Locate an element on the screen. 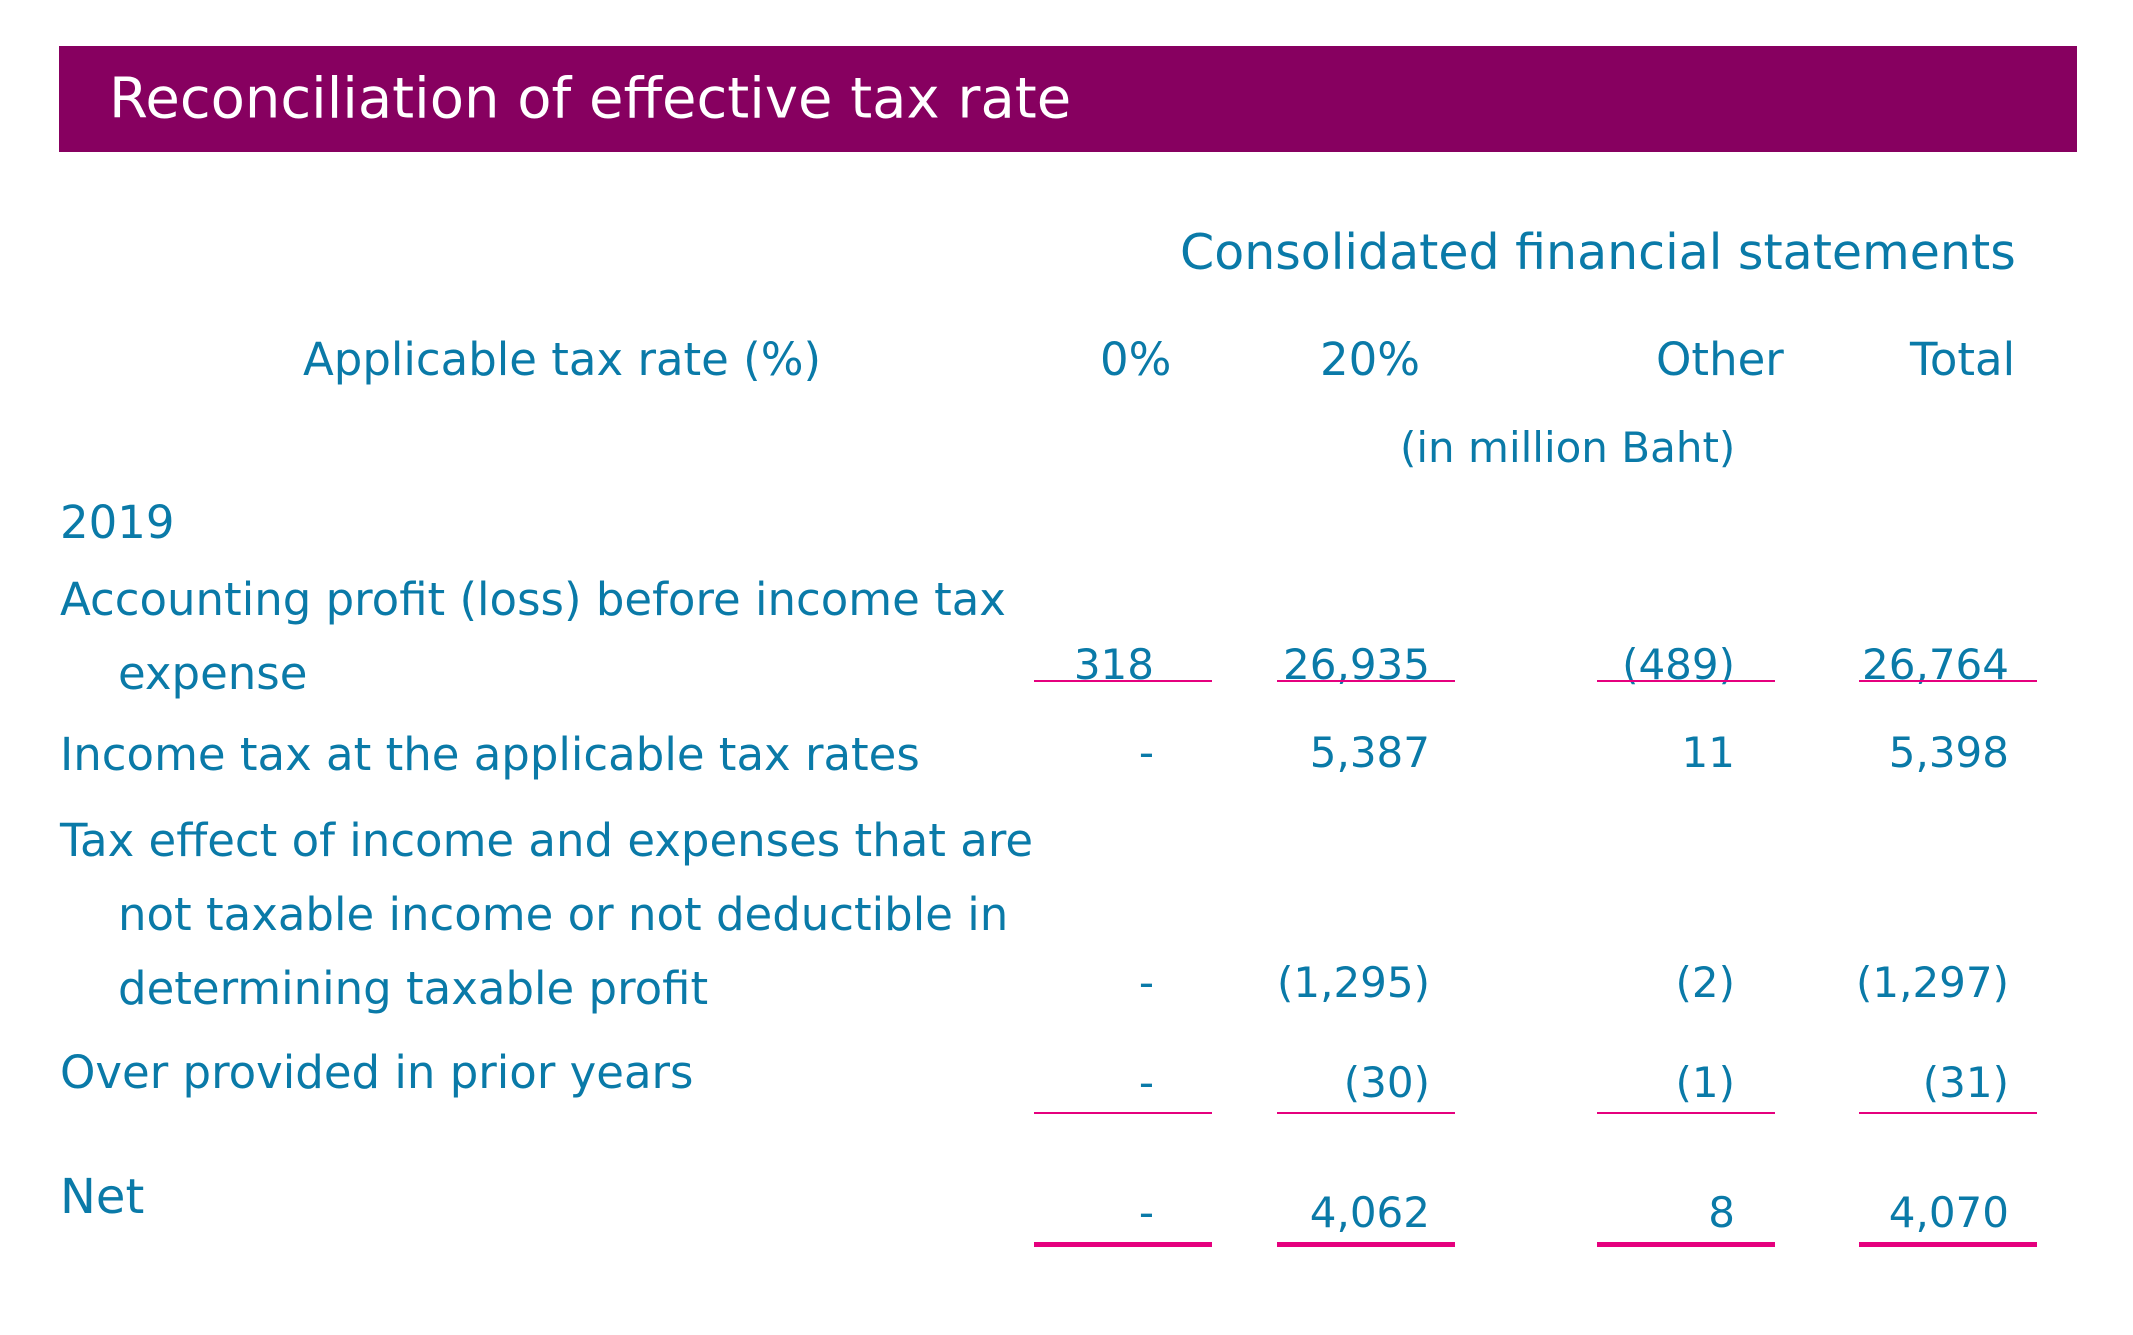  col-header-total: Total is located at coordinates (1963, 359).